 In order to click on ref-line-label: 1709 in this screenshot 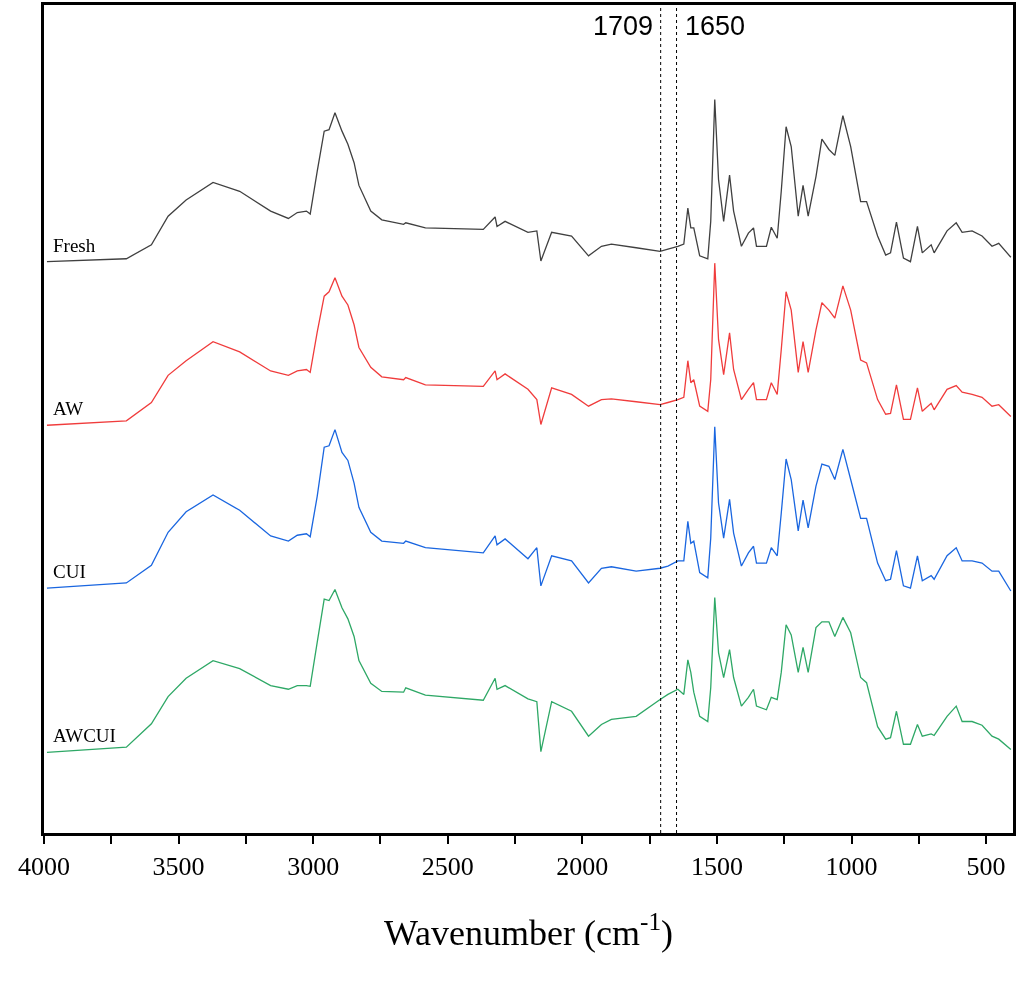, I will do `click(623, 26)`.